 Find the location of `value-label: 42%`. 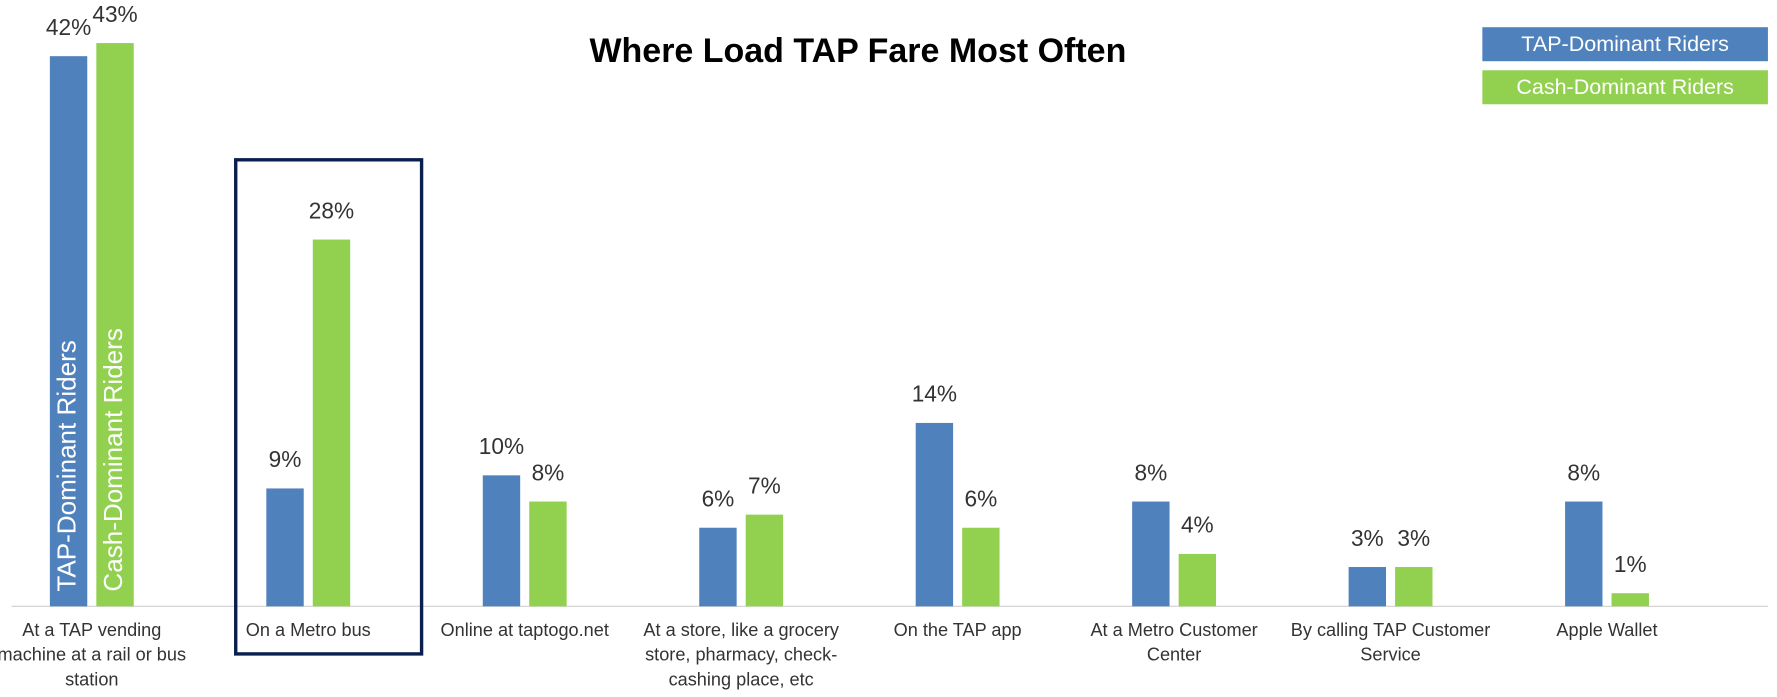

value-label: 42% is located at coordinates (68, 27).